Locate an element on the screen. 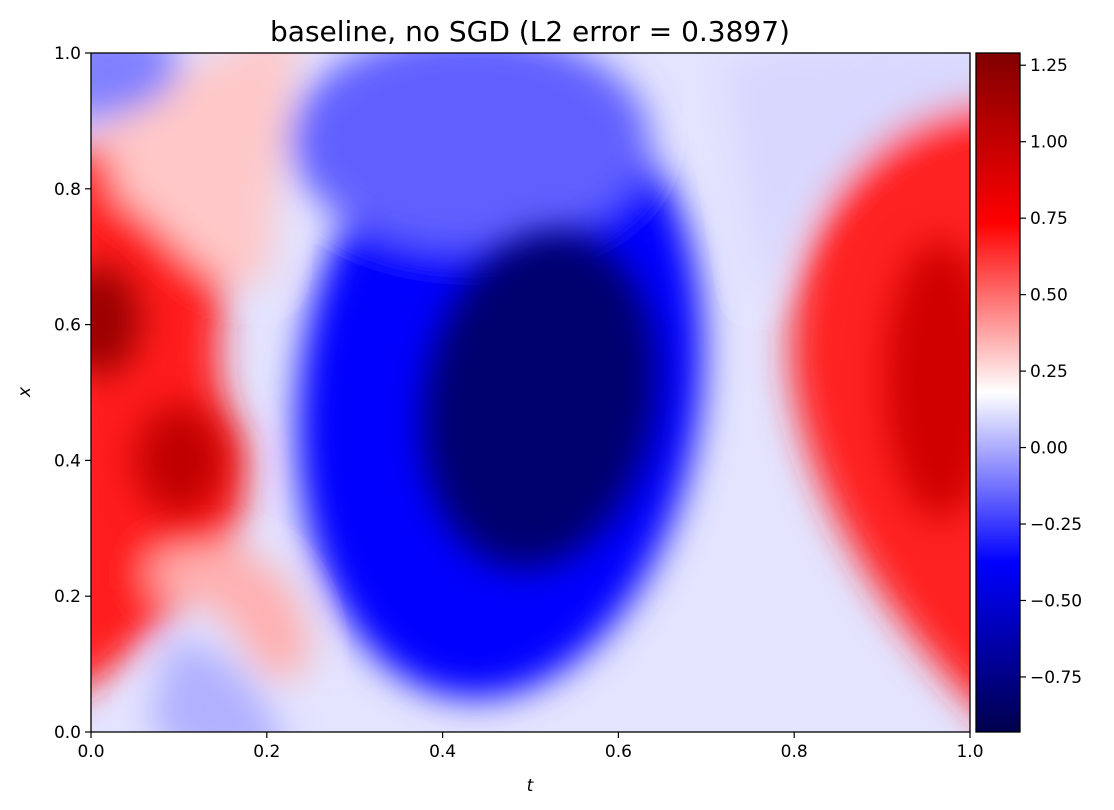 This screenshot has height=810, width=1114. y-tick-label: 1.0 is located at coordinates (67, 54).